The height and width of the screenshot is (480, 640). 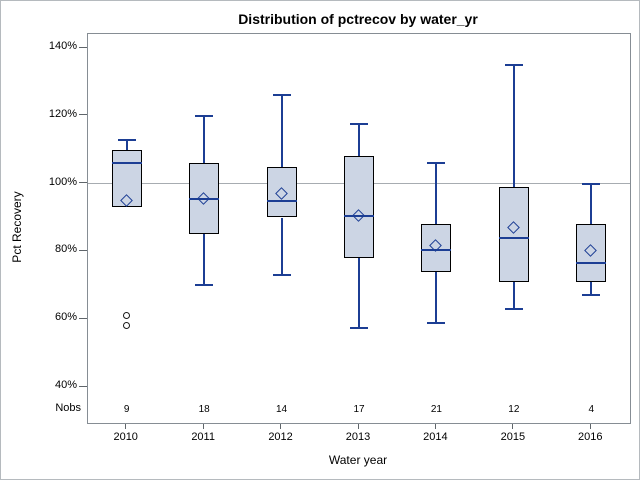 I want to click on x-tick-label: 2013, so click(x=358, y=437).